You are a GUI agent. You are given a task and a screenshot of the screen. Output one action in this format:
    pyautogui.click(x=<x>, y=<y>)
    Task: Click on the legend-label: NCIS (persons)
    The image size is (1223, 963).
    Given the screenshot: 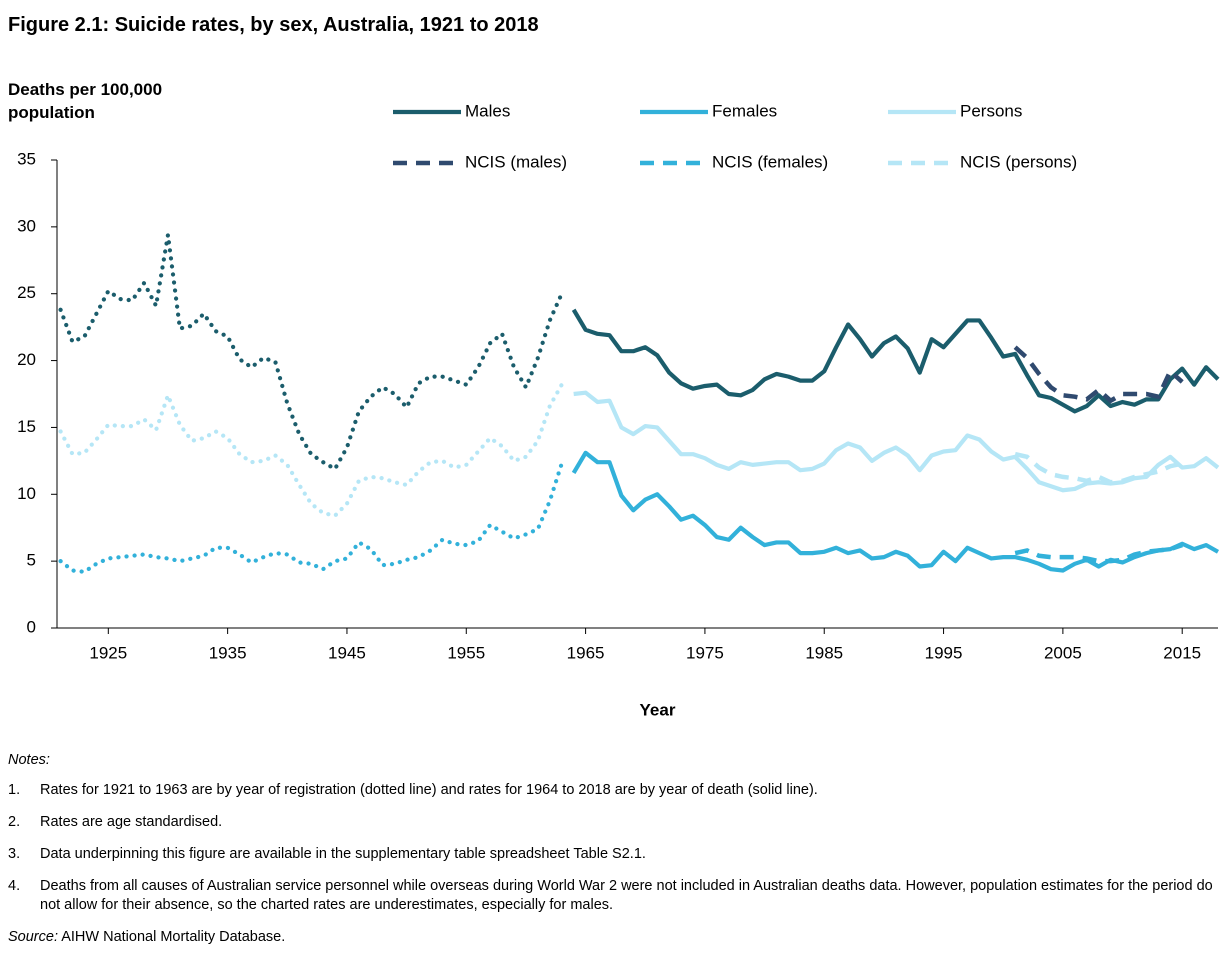 What is the action you would take?
    pyautogui.click(x=1018, y=161)
    